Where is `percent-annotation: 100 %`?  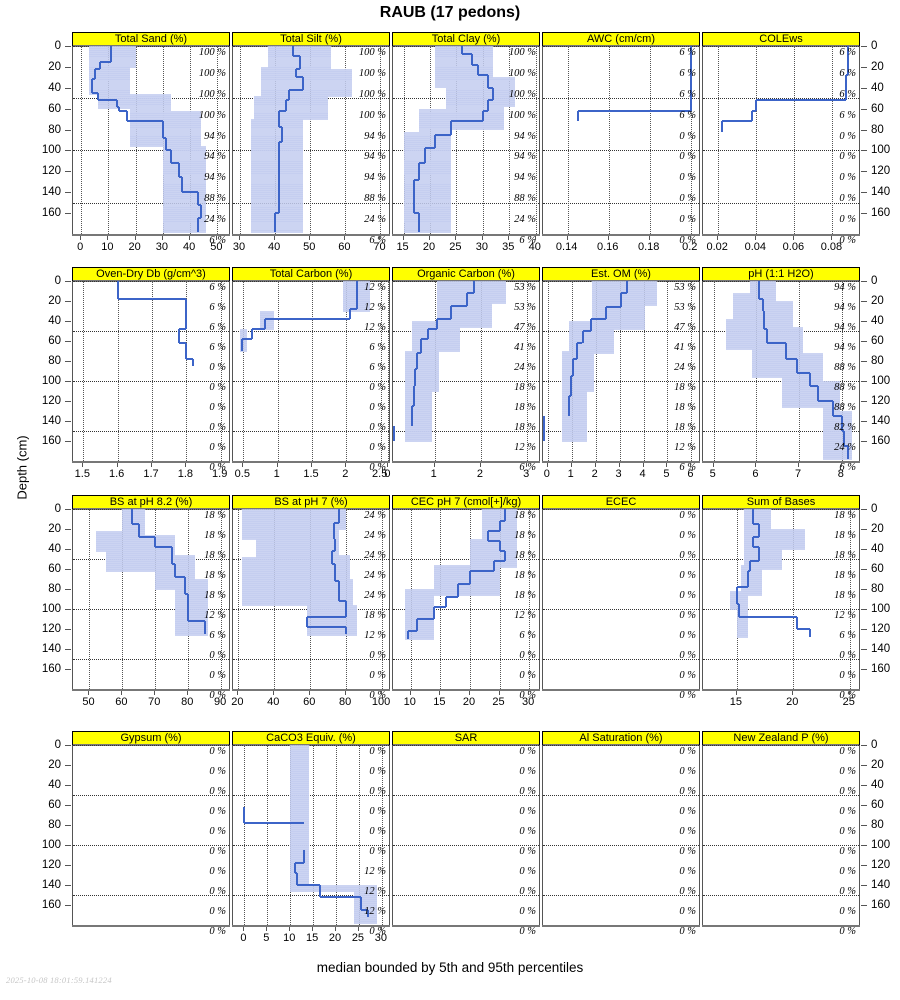 percent-annotation: 100 % is located at coordinates (522, 52).